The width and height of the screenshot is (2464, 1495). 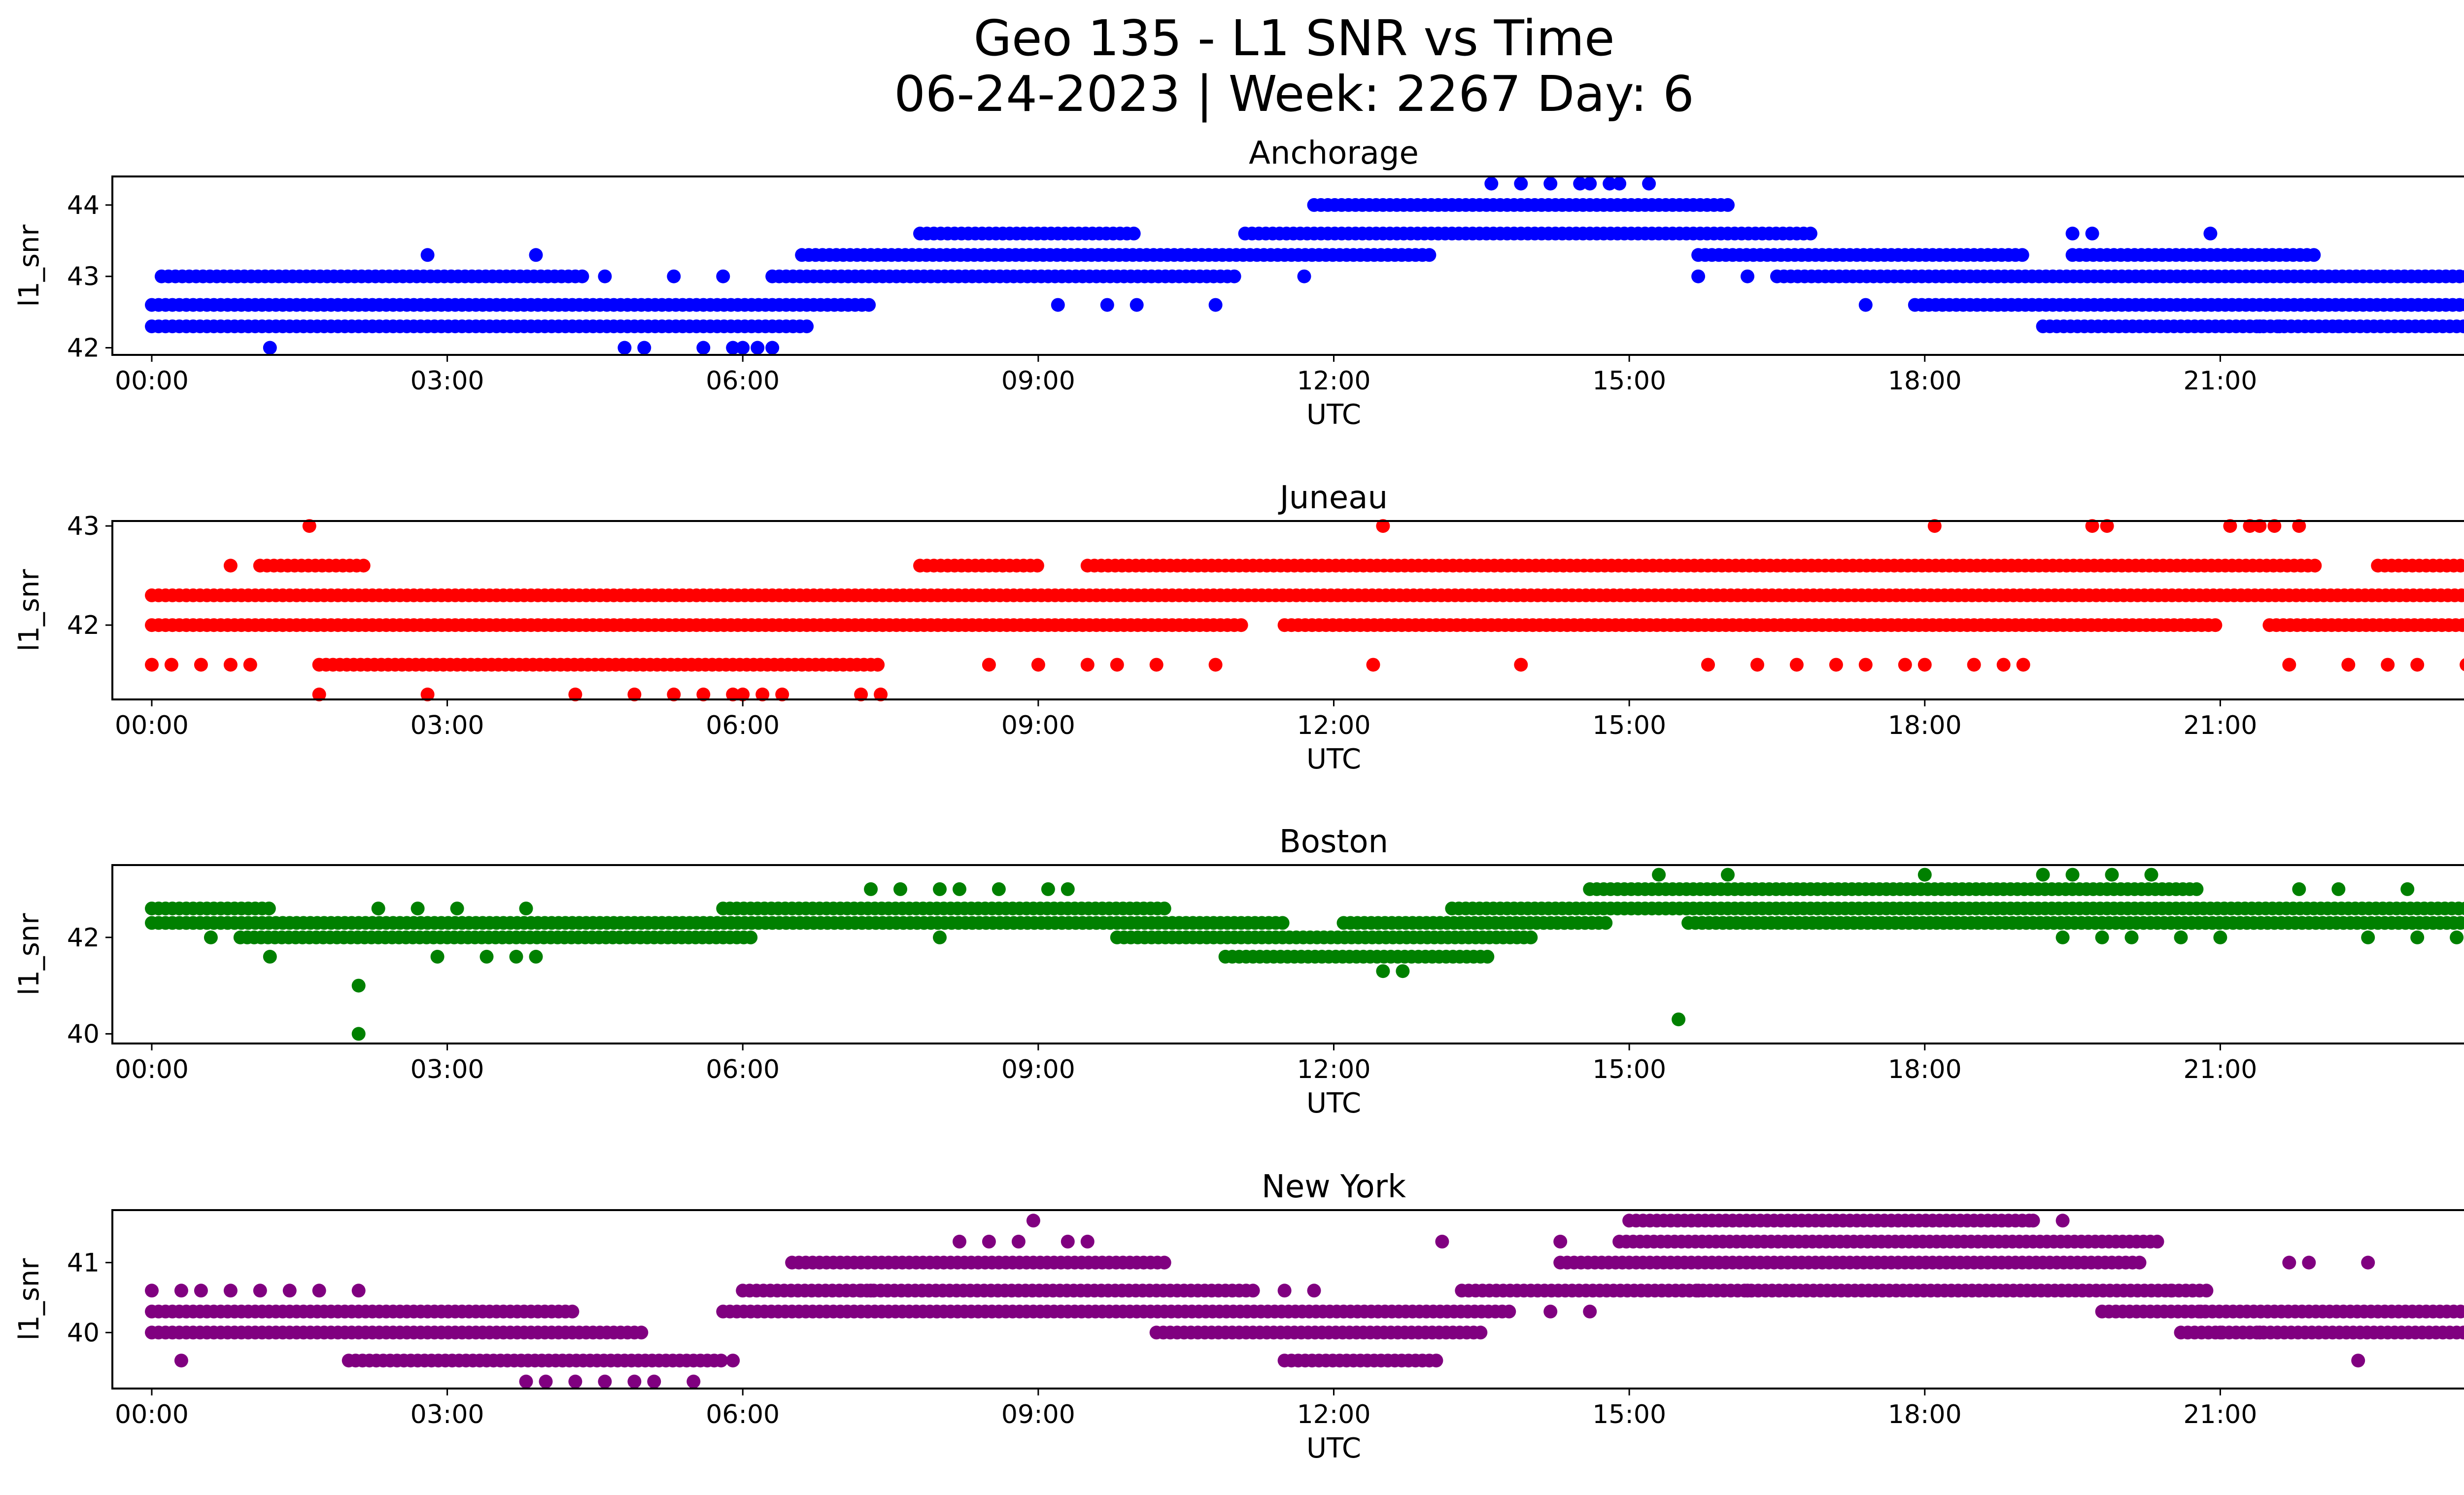 I want to click on plot-frame, so click(x=1287, y=610).